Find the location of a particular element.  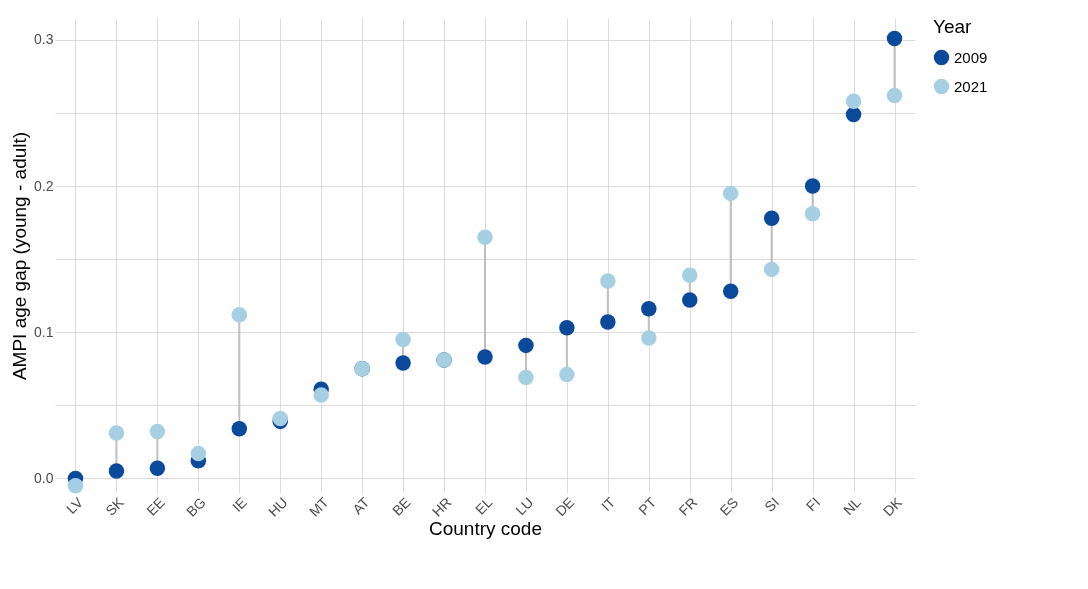

x-tick-label: MT is located at coordinates (318, 506).